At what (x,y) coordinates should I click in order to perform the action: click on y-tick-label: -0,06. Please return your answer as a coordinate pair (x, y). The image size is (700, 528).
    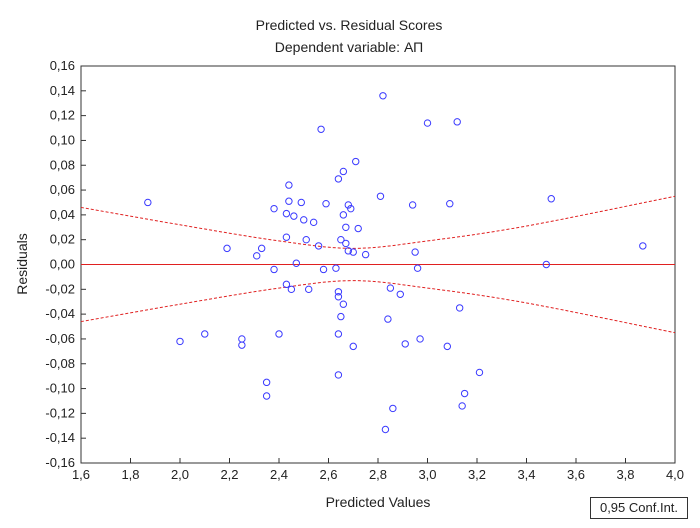
    Looking at the image, I should click on (60, 338).